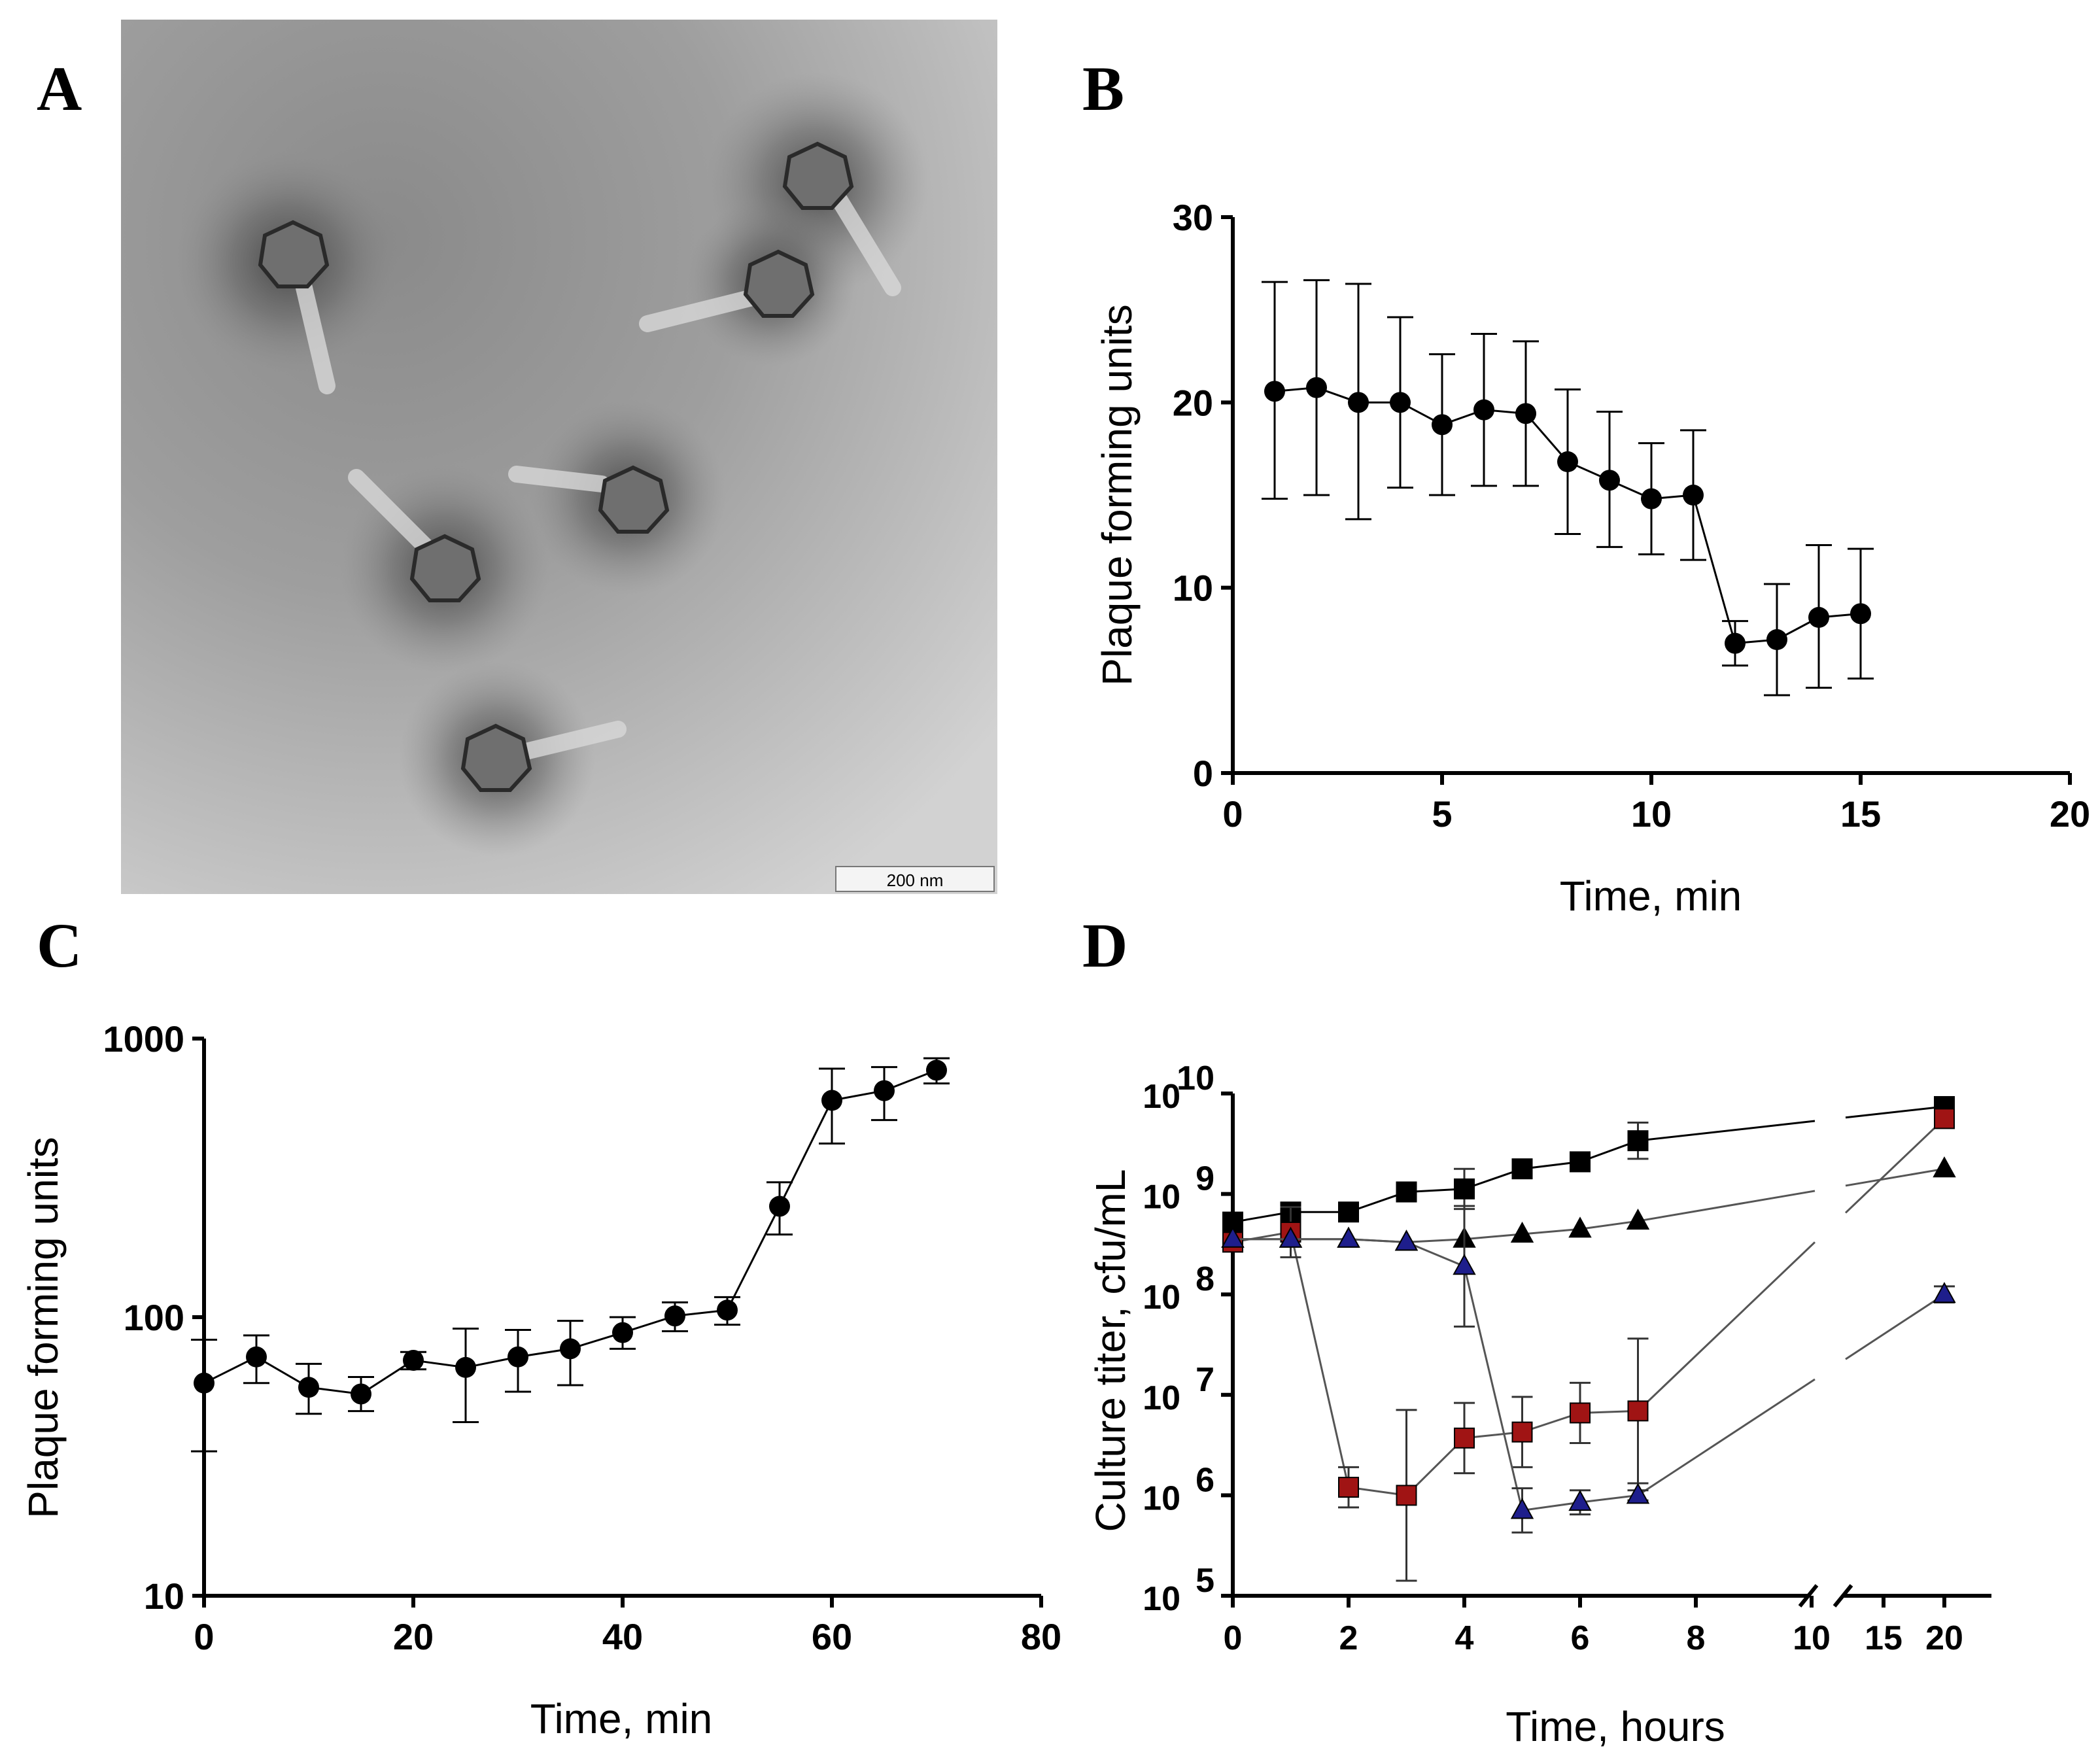 This screenshot has width=2100, height=1756. What do you see at coordinates (1651, 814) in the screenshot?
I see `panel-b-x-tick-label: 10` at bounding box center [1651, 814].